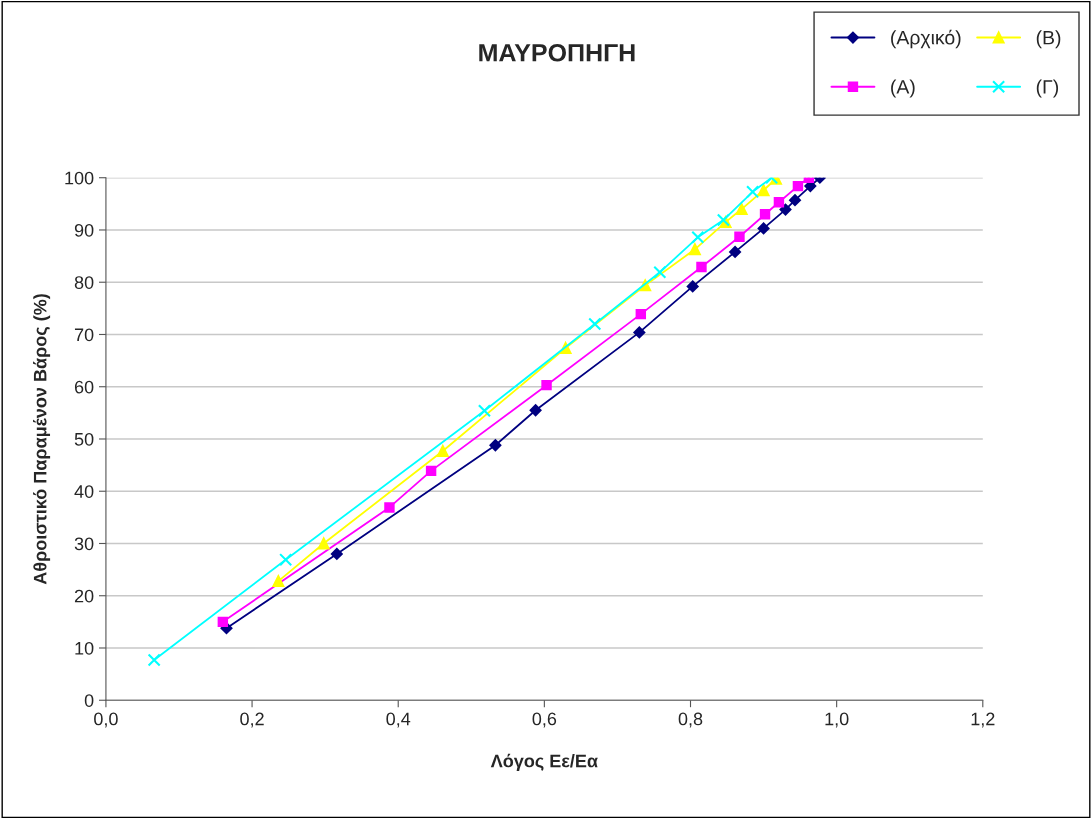 The image size is (1092, 819). What do you see at coordinates (903, 88) in the screenshot?
I see `legend-label: (Α)` at bounding box center [903, 88].